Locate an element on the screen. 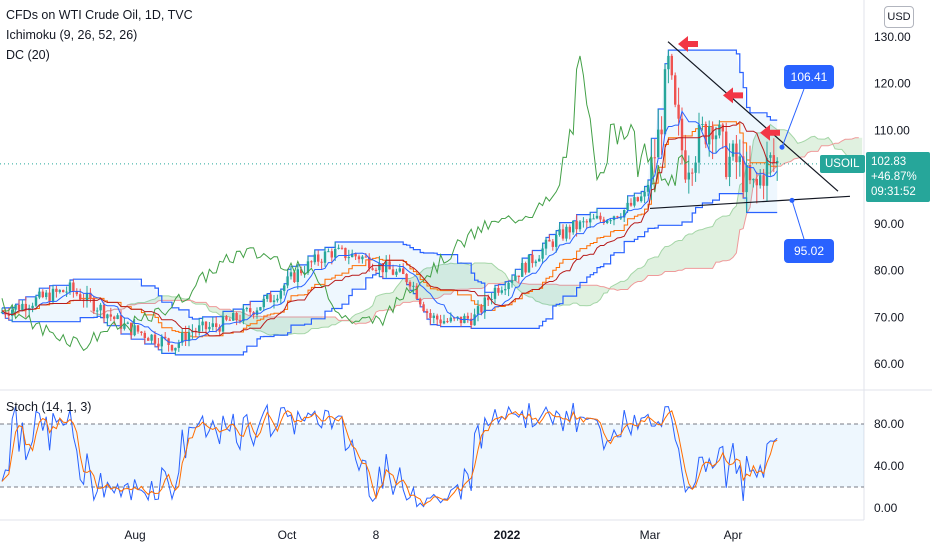 This screenshot has width=932, height=550. price-label-lower-box is located at coordinates (809, 251).